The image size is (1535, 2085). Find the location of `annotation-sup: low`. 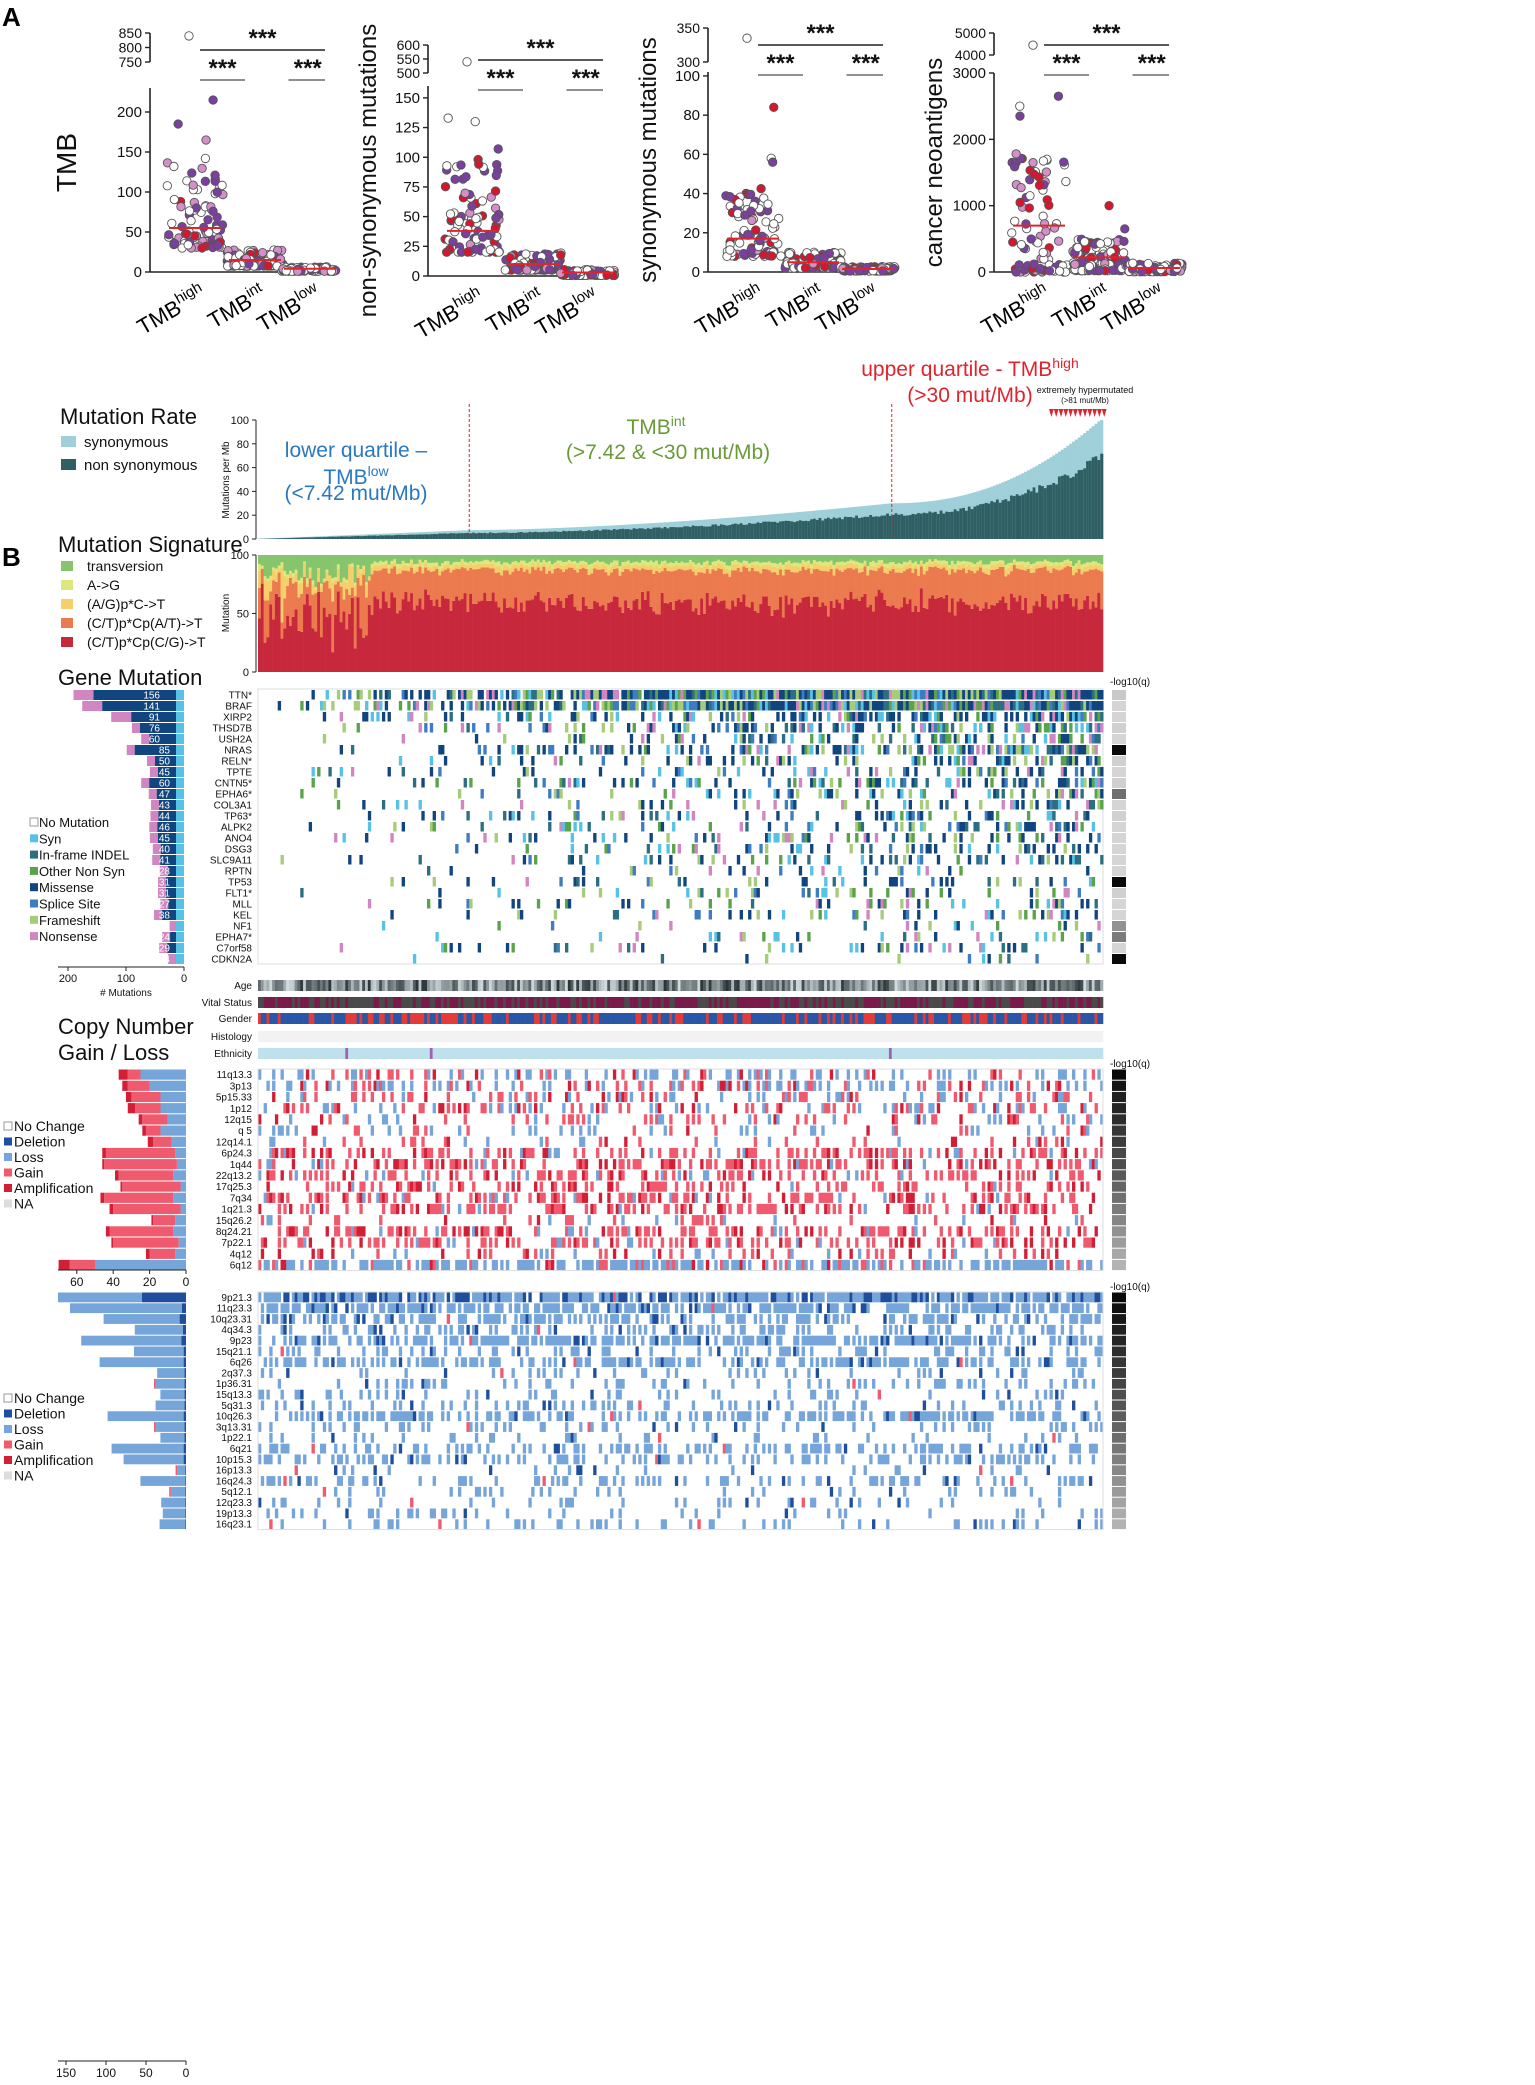

annotation-sup: low is located at coordinates (379, 471).